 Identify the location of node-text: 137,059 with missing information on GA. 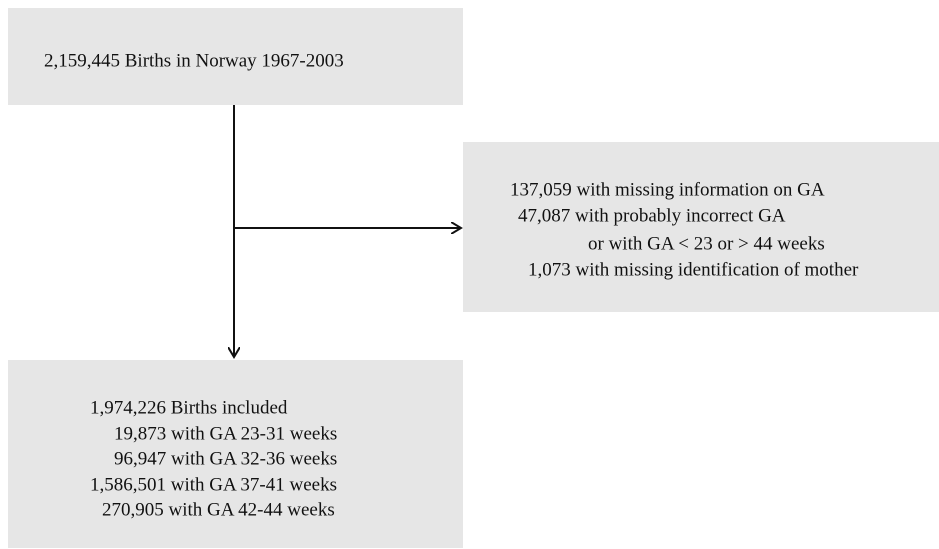
(667, 189).